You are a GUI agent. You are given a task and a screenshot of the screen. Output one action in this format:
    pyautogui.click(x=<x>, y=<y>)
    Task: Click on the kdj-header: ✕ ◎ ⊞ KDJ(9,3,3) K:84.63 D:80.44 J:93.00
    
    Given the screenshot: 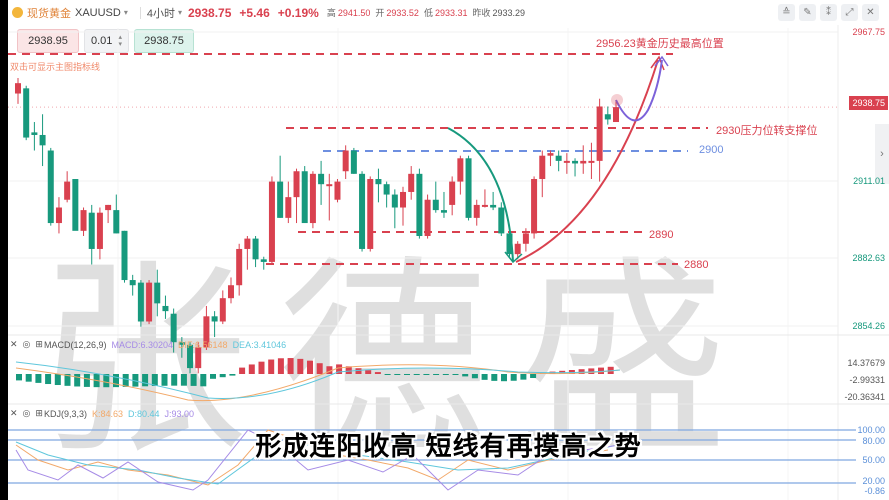 What is the action you would take?
    pyautogui.click(x=102, y=413)
    